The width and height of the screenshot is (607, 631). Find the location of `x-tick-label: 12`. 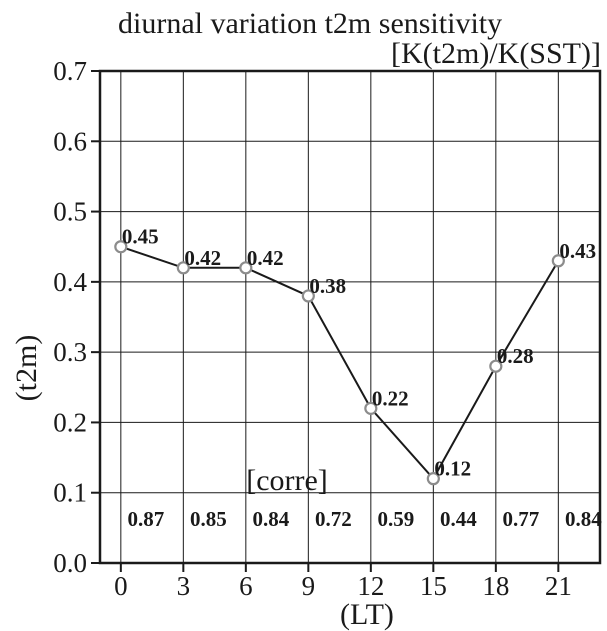

x-tick-label: 12 is located at coordinates (370, 586).